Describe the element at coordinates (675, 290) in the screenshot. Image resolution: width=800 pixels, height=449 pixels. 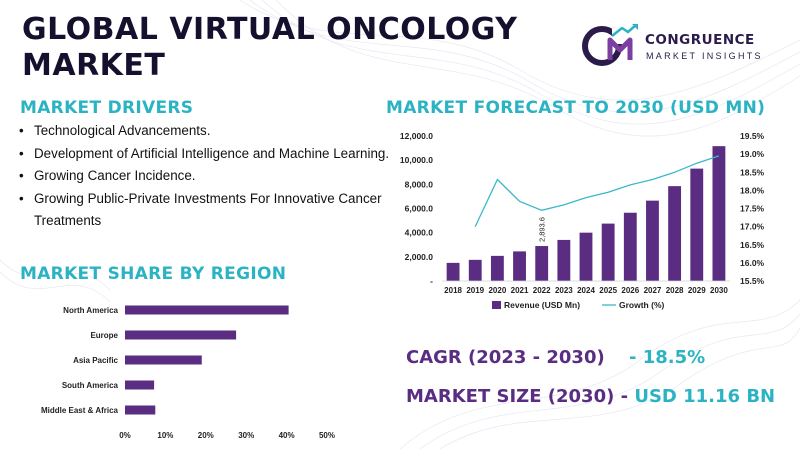
I see `year-tick: 2028` at that location.